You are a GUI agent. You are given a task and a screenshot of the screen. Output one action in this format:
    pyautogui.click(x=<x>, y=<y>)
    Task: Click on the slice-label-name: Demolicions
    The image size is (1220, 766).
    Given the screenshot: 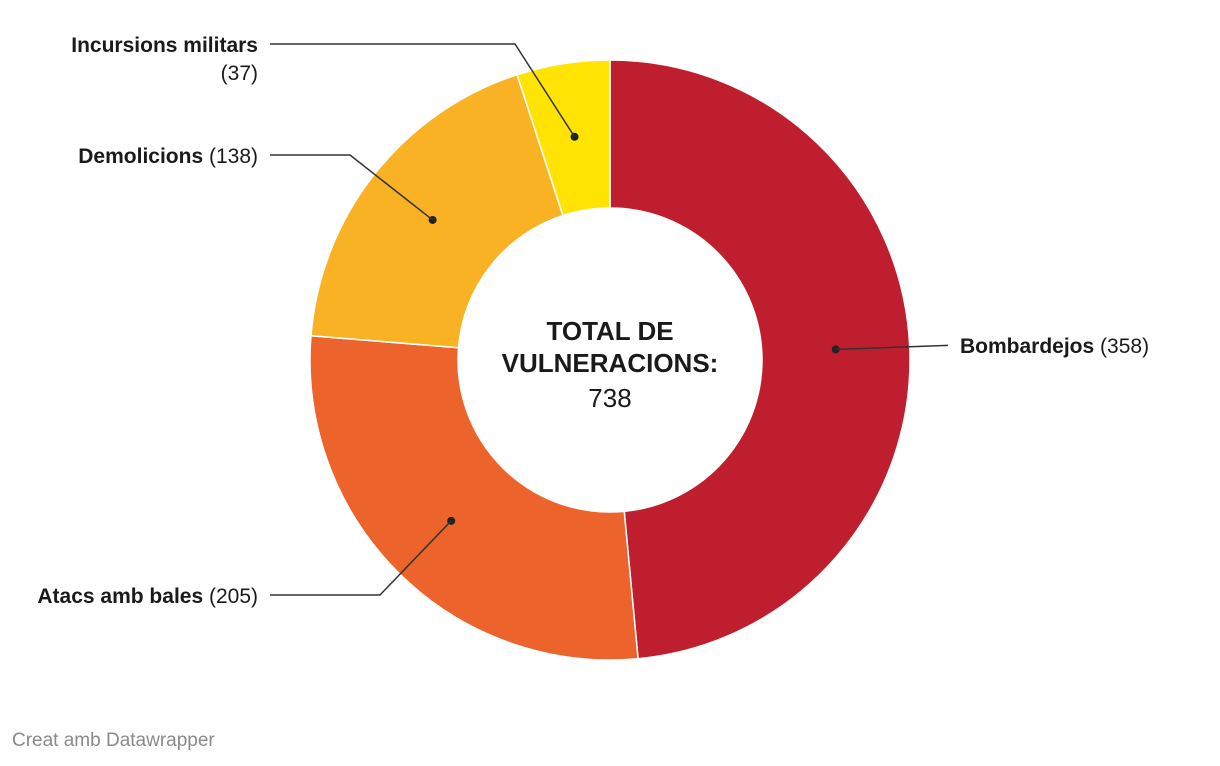 What is the action you would take?
    pyautogui.click(x=140, y=156)
    